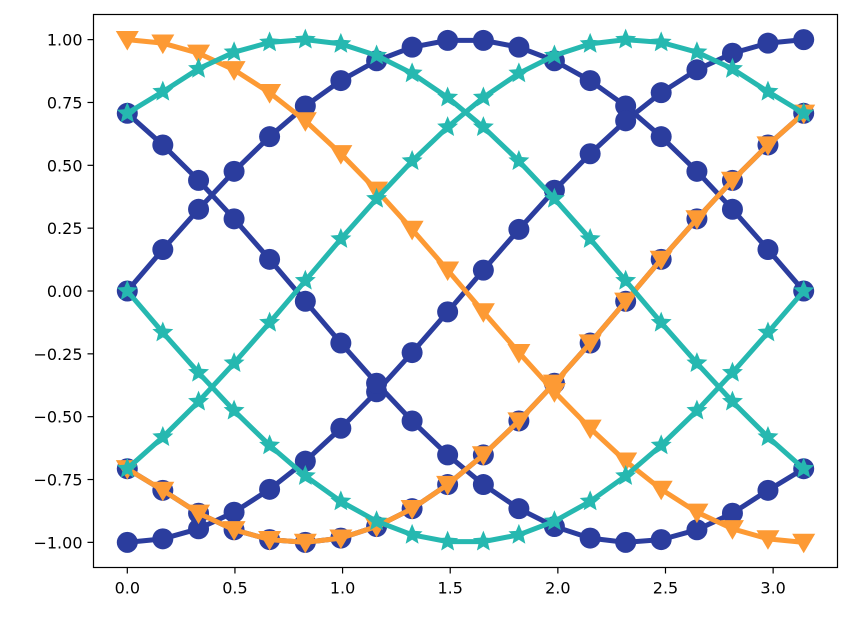 The image size is (852, 618). I want to click on x-axis: 0.0 0.5 1.0 1.5 2.0 2.5 3.0, so click(450, 582).